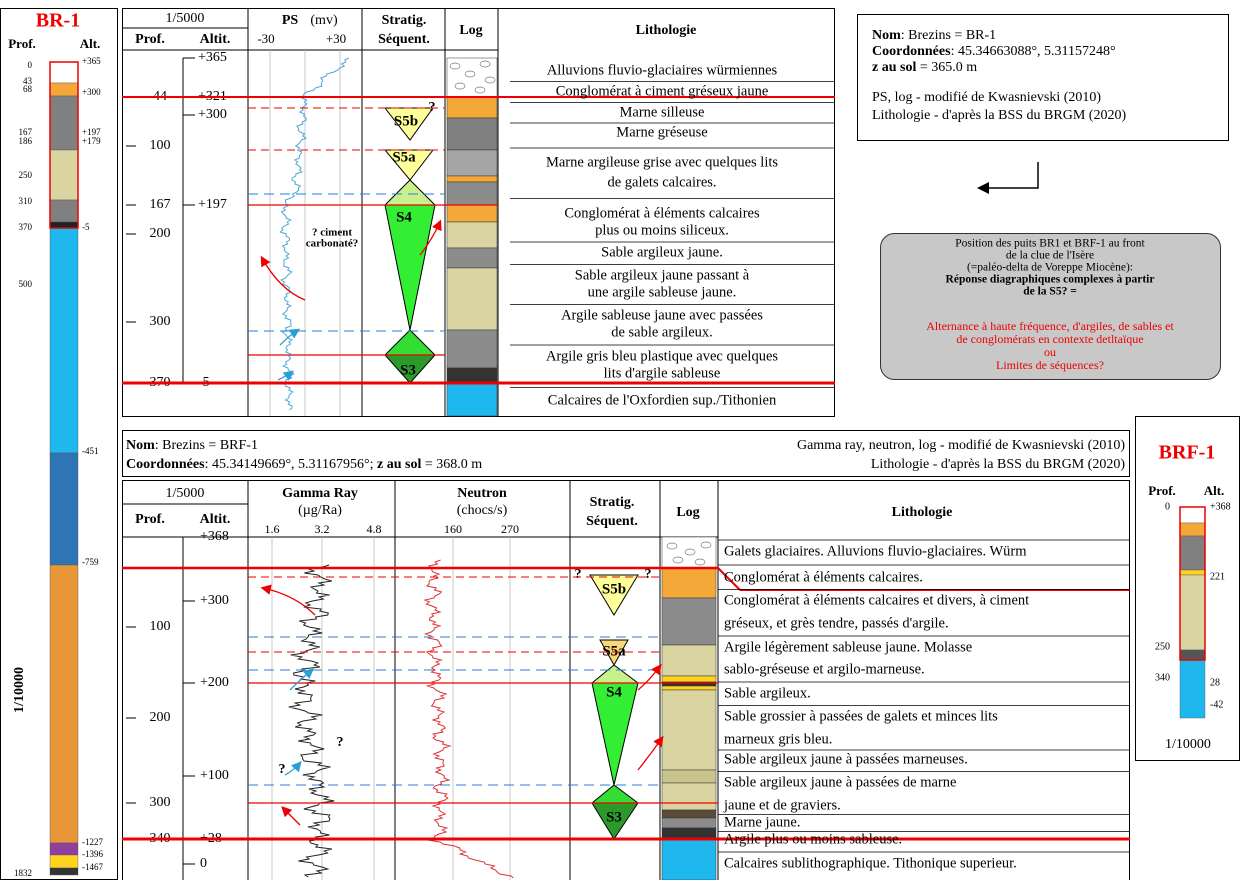 The width and height of the screenshot is (1241, 880). Describe the element at coordinates (336, 38) in the screenshot. I see `label: +30` at that location.